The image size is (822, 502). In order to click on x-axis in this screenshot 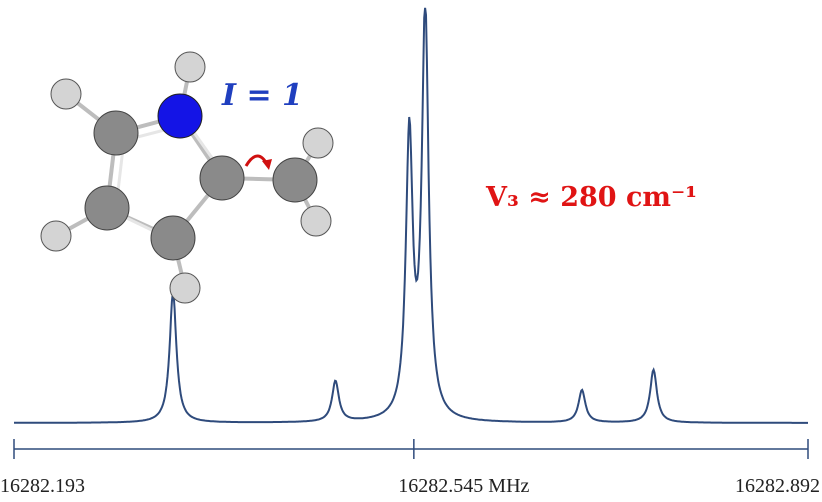, I will do `click(411, 449)`.